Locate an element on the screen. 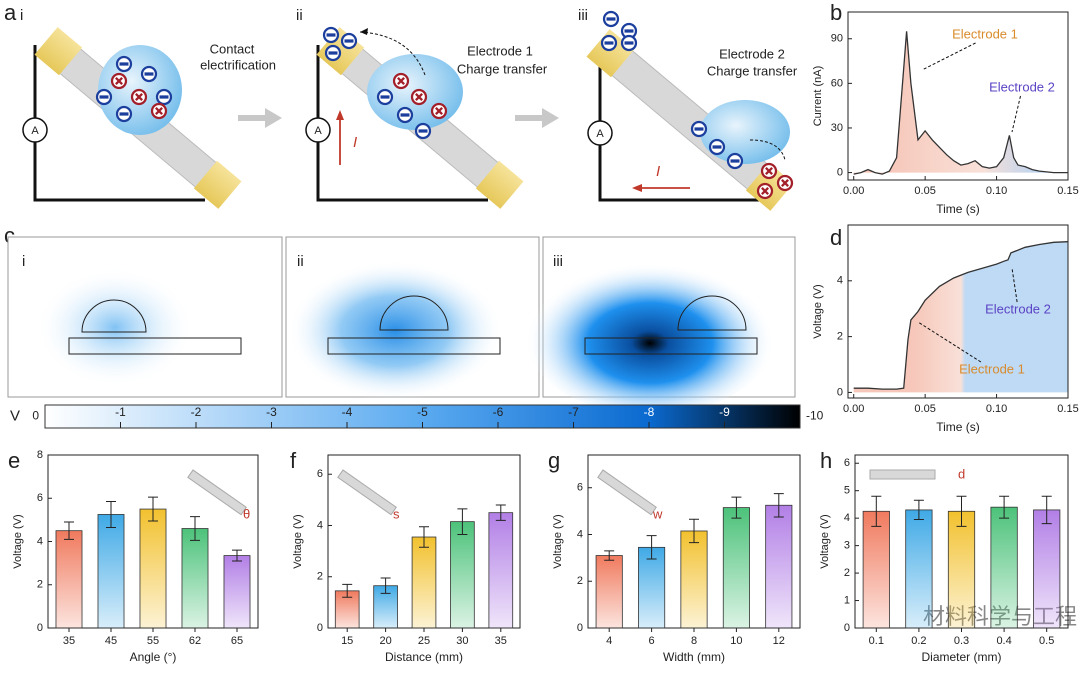 Image resolution: width=1080 pixels, height=673 pixels. panel-label: a is located at coordinates (10, 12).